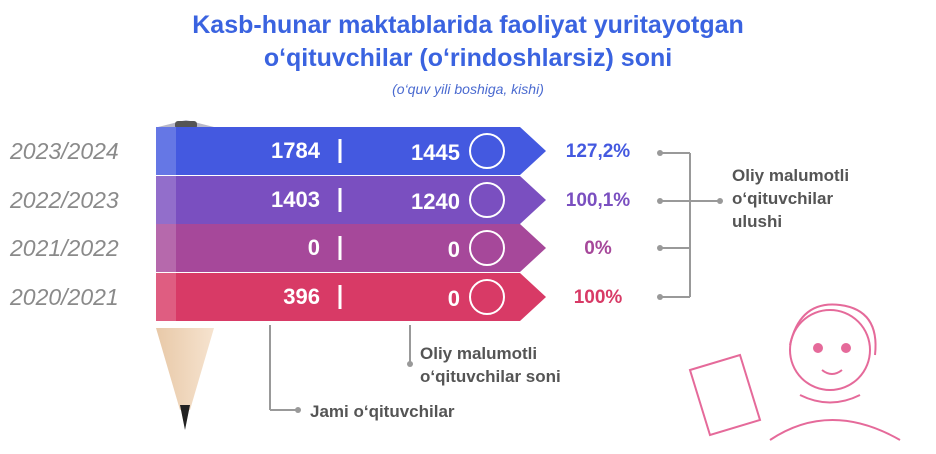  What do you see at coordinates (490, 376) in the screenshot?
I see `legend-higher-line2: o‘qituvchilar soni` at bounding box center [490, 376].